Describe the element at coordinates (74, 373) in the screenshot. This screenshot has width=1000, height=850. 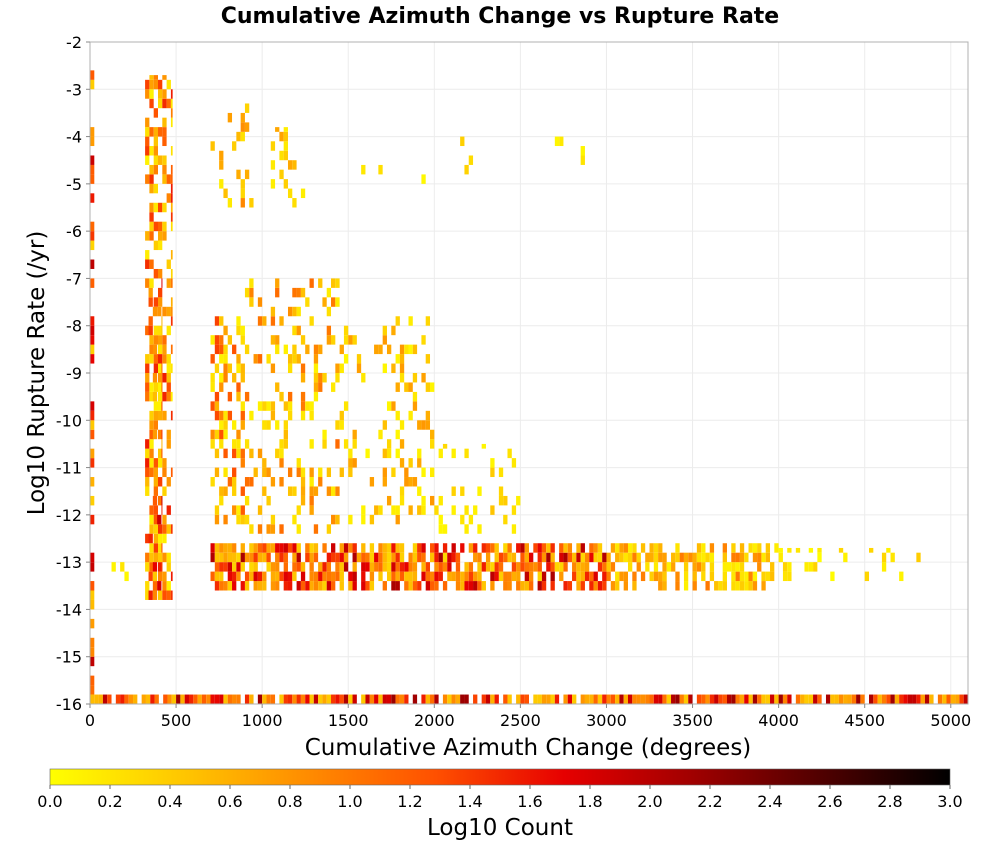
I see `y-tick-label: -9` at that location.